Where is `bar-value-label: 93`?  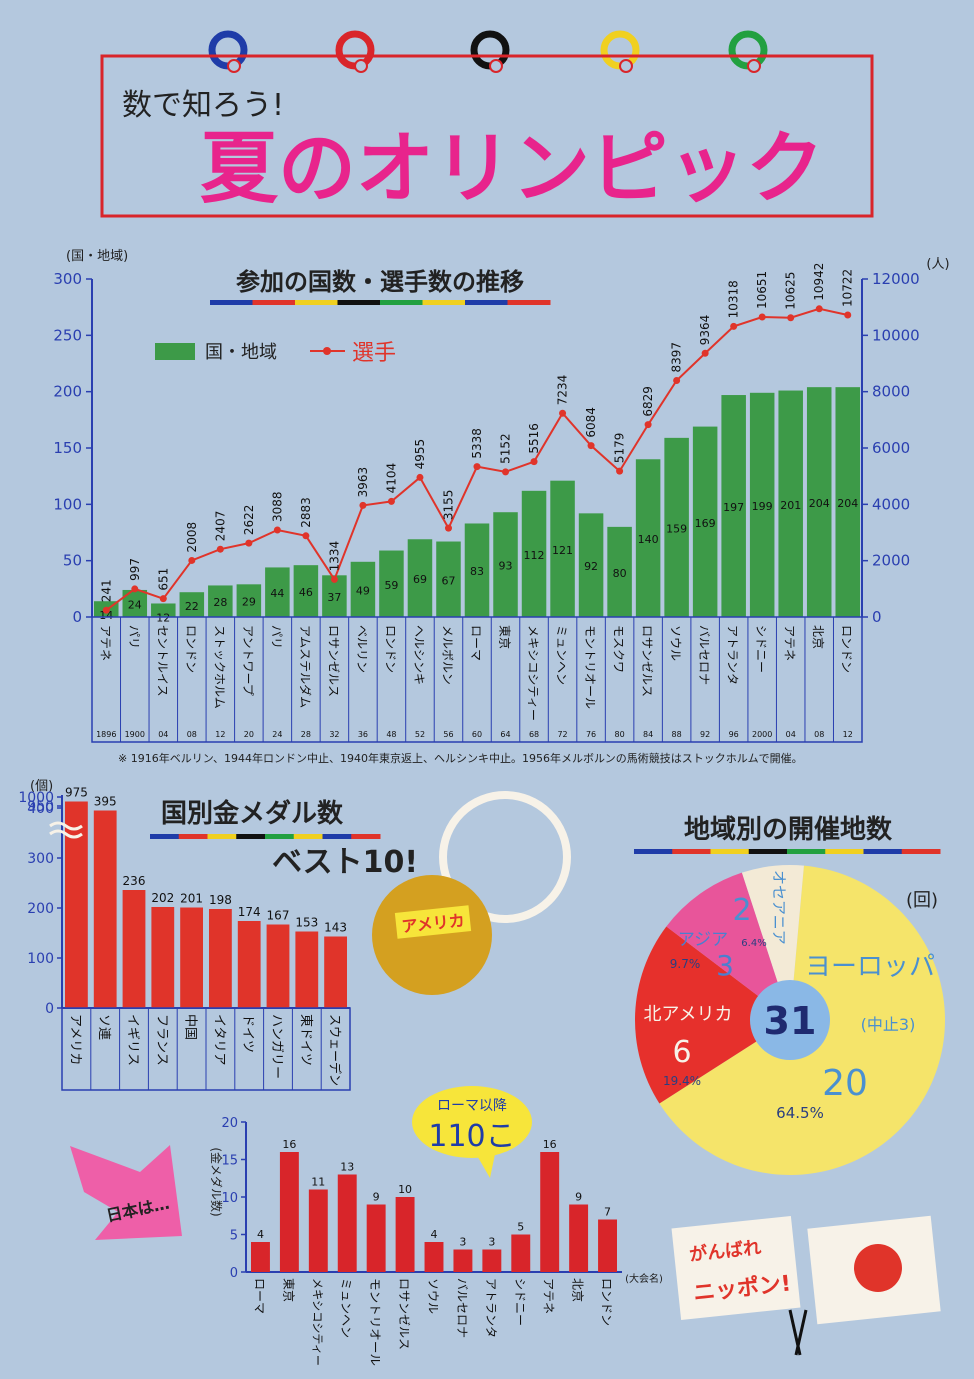 bar-value-label: 93 is located at coordinates (506, 566).